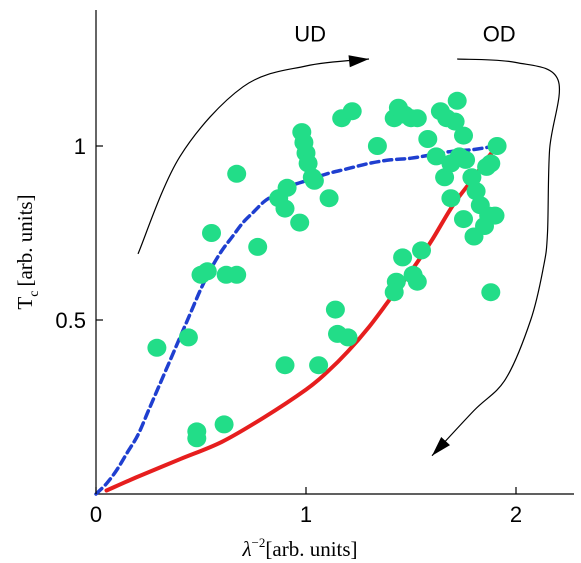 Image resolution: width=581 pixels, height=563 pixels. Describe the element at coordinates (70, 320) in the screenshot. I see `y-tick-label: 0.5` at that location.